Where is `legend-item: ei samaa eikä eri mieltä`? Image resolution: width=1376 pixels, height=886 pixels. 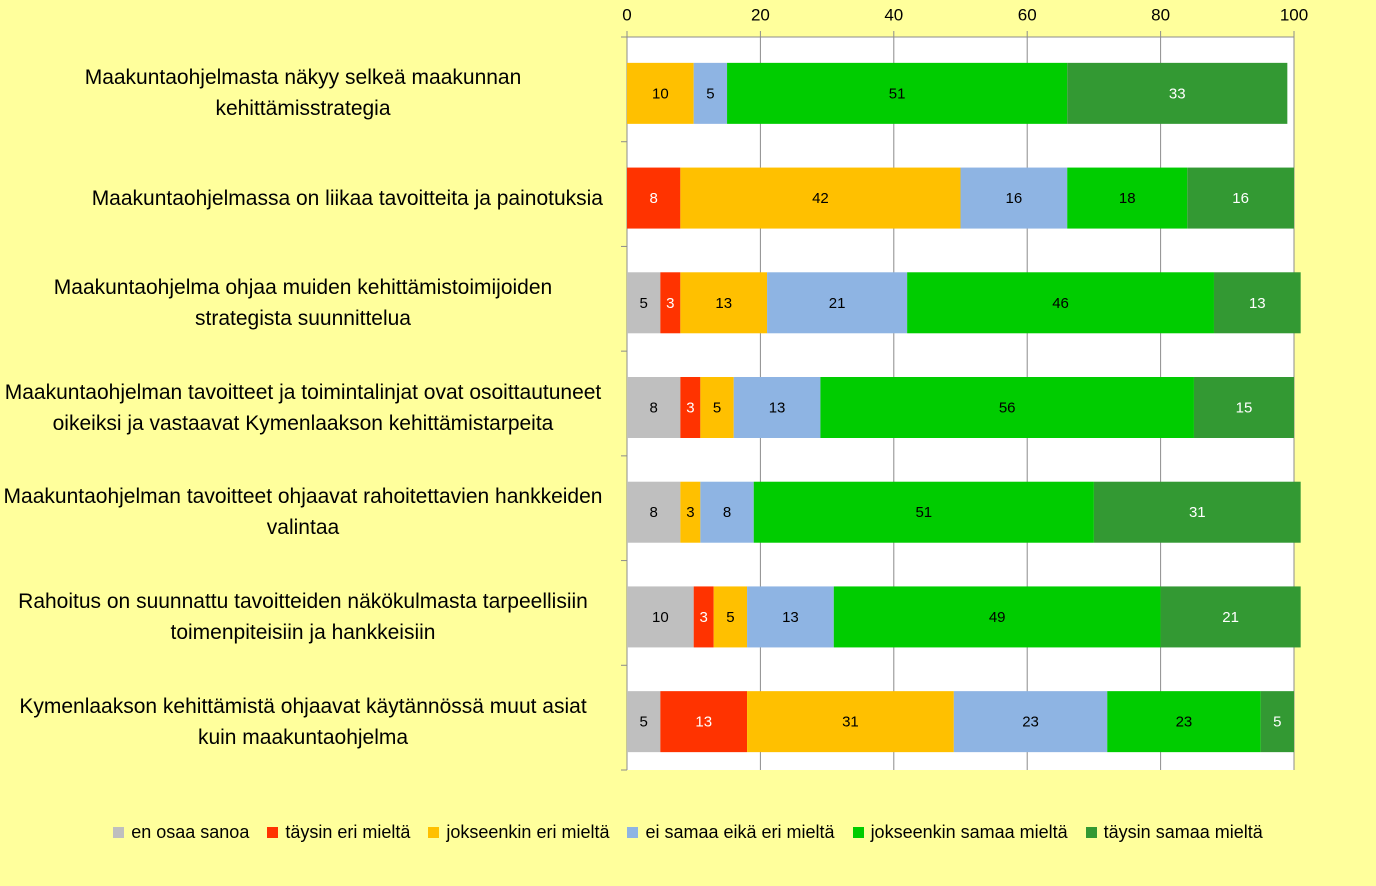
legend-item: ei samaa eikä eri mieltä is located at coordinates (731, 832).